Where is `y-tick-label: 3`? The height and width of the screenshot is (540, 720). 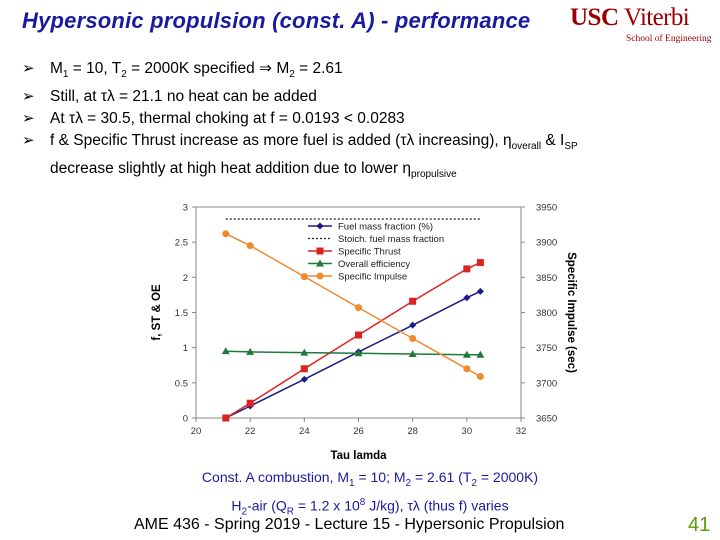
y-tick-label: 3 is located at coordinates (185, 208).